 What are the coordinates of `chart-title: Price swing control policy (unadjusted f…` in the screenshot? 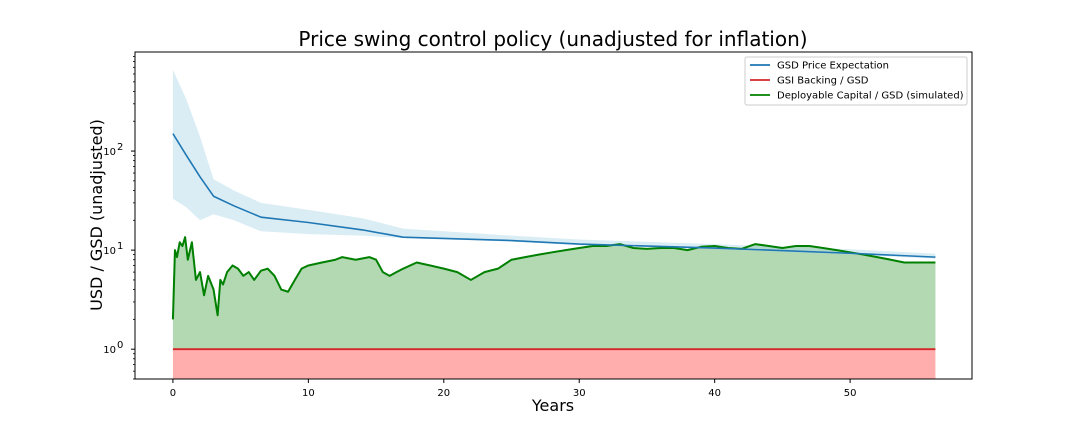 It's located at (552, 39).